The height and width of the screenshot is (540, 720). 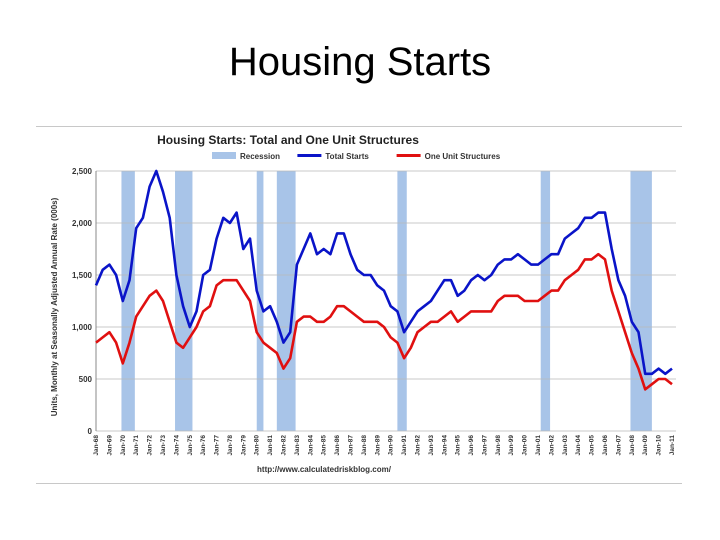 What do you see at coordinates (592, 445) in the screenshot?
I see `x-tick-label: Jan-05` at bounding box center [592, 445].